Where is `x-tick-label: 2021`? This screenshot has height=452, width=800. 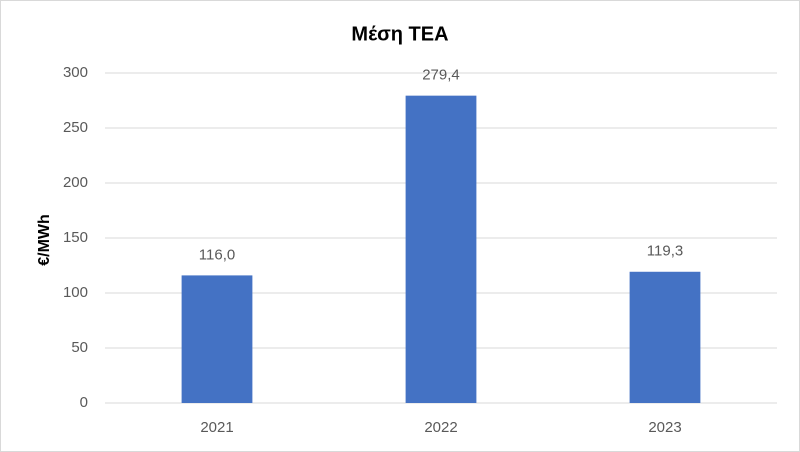 x-tick-label: 2021 is located at coordinates (216, 427).